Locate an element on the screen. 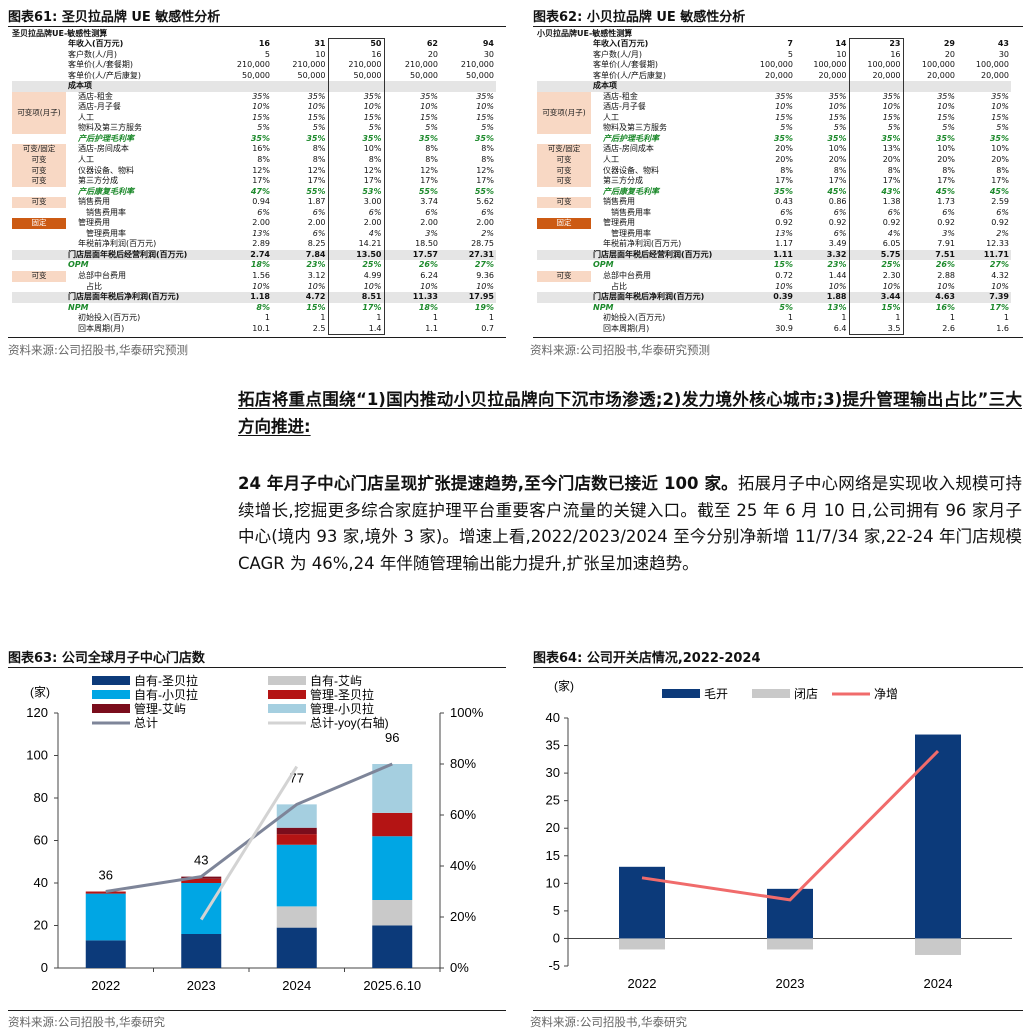  fig63-source: 资料来源:公司招股书,华泰研究 is located at coordinates (87, 1022).